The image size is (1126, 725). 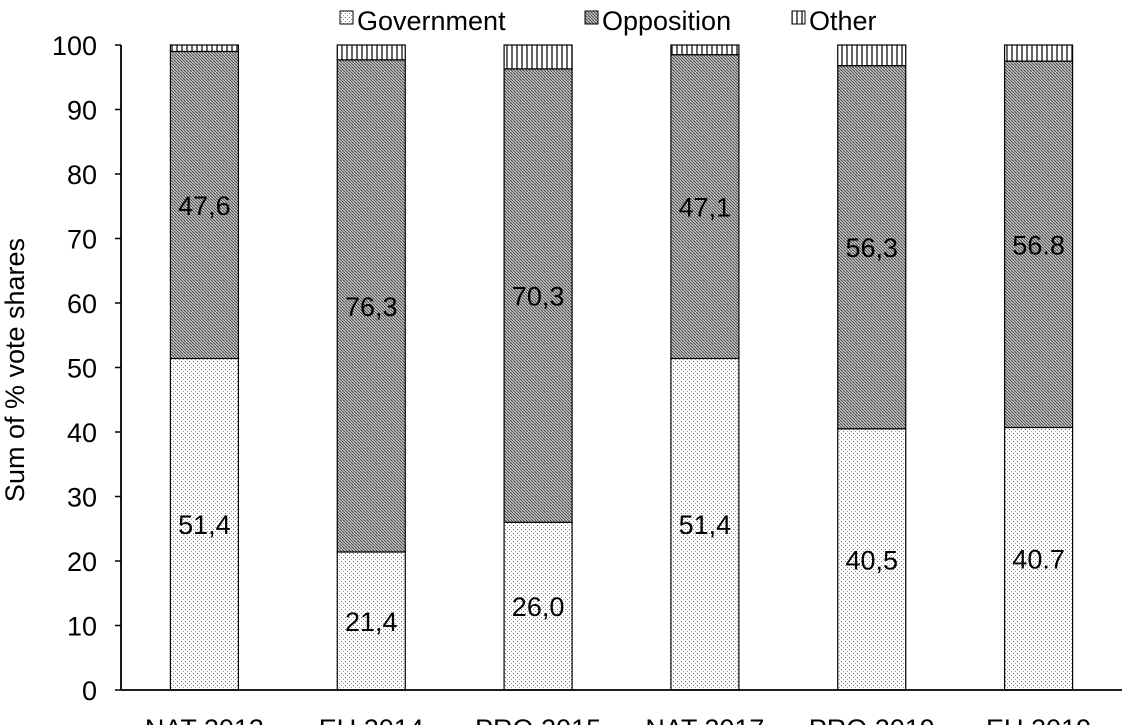 I want to click on bar-data-label: 70,3, so click(x=538, y=297).